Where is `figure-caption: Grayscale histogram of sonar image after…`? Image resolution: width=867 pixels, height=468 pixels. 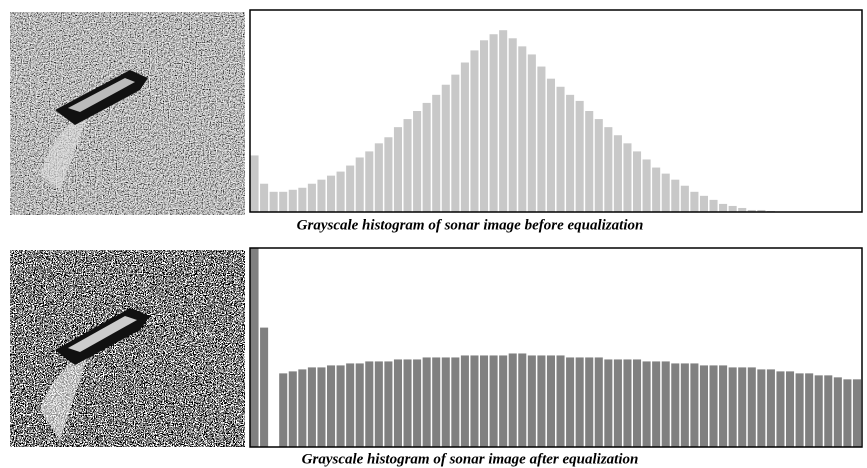 figure-caption: Grayscale histogram of sonar image after… is located at coordinates (470, 459).